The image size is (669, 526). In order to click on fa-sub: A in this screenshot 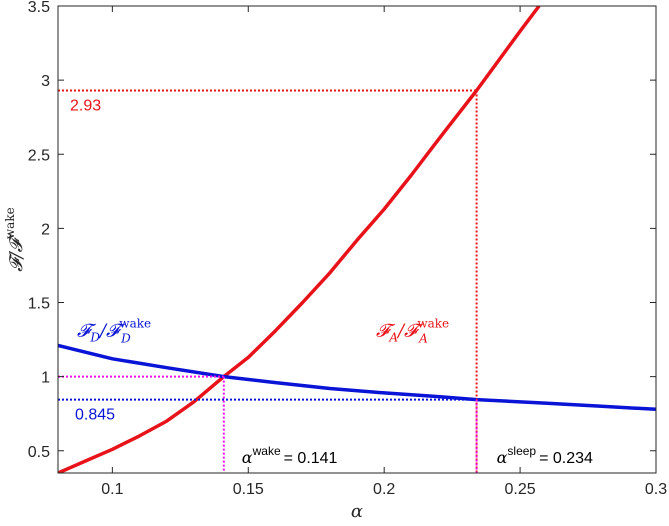, I will do `click(393, 338)`.